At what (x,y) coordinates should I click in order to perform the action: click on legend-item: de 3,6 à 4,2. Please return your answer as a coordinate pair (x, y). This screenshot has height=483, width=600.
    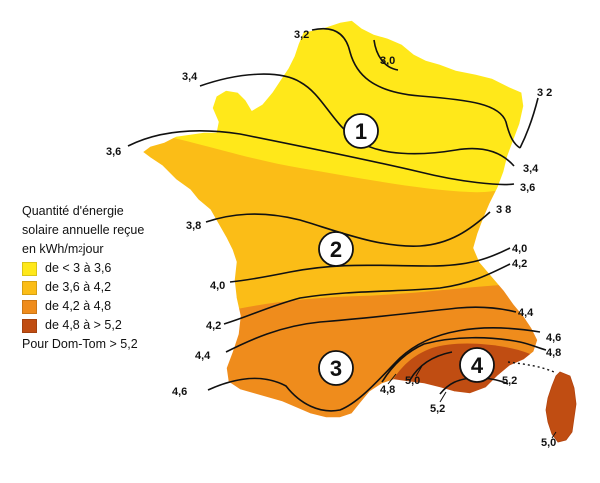
    Looking at the image, I should click on (97, 287).